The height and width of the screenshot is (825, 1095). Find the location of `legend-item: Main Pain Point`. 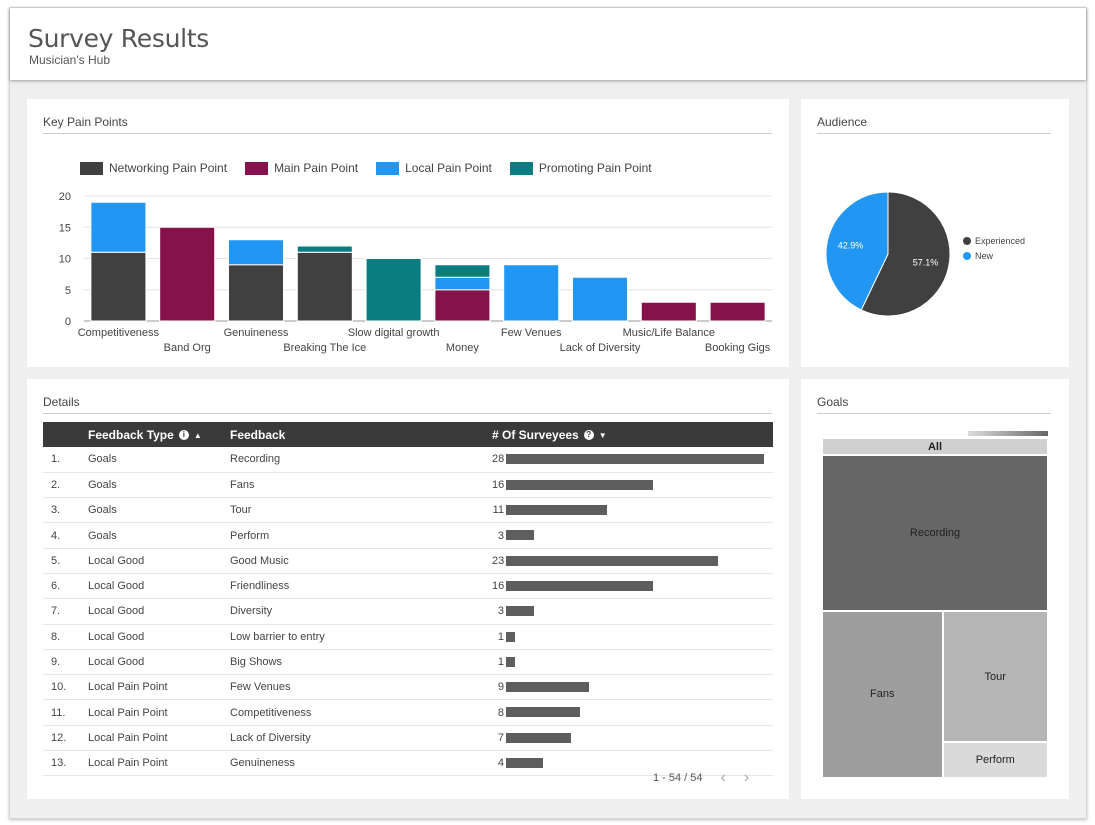

legend-item: Main Pain Point is located at coordinates (301, 168).